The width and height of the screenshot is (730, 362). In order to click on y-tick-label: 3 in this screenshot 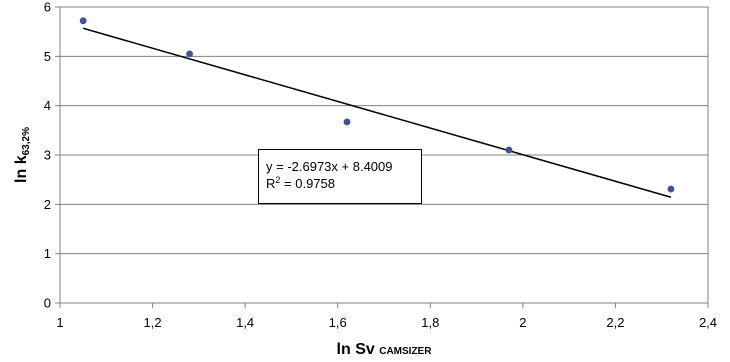, I will do `click(47, 155)`.